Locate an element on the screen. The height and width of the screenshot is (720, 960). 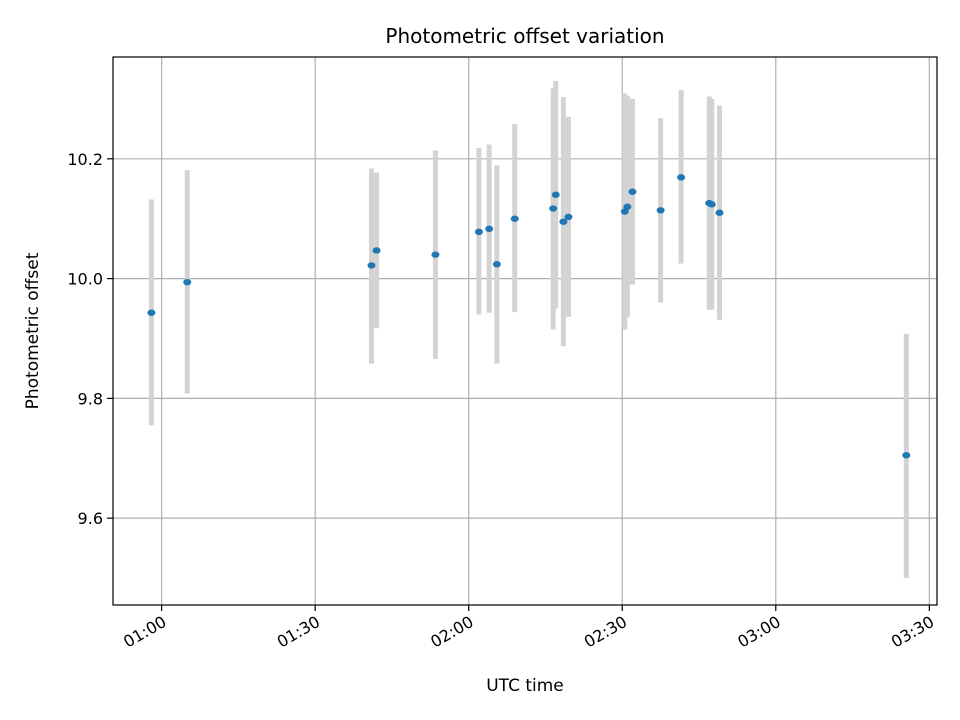
y-tick-label: 9.6 is located at coordinates (90, 518).